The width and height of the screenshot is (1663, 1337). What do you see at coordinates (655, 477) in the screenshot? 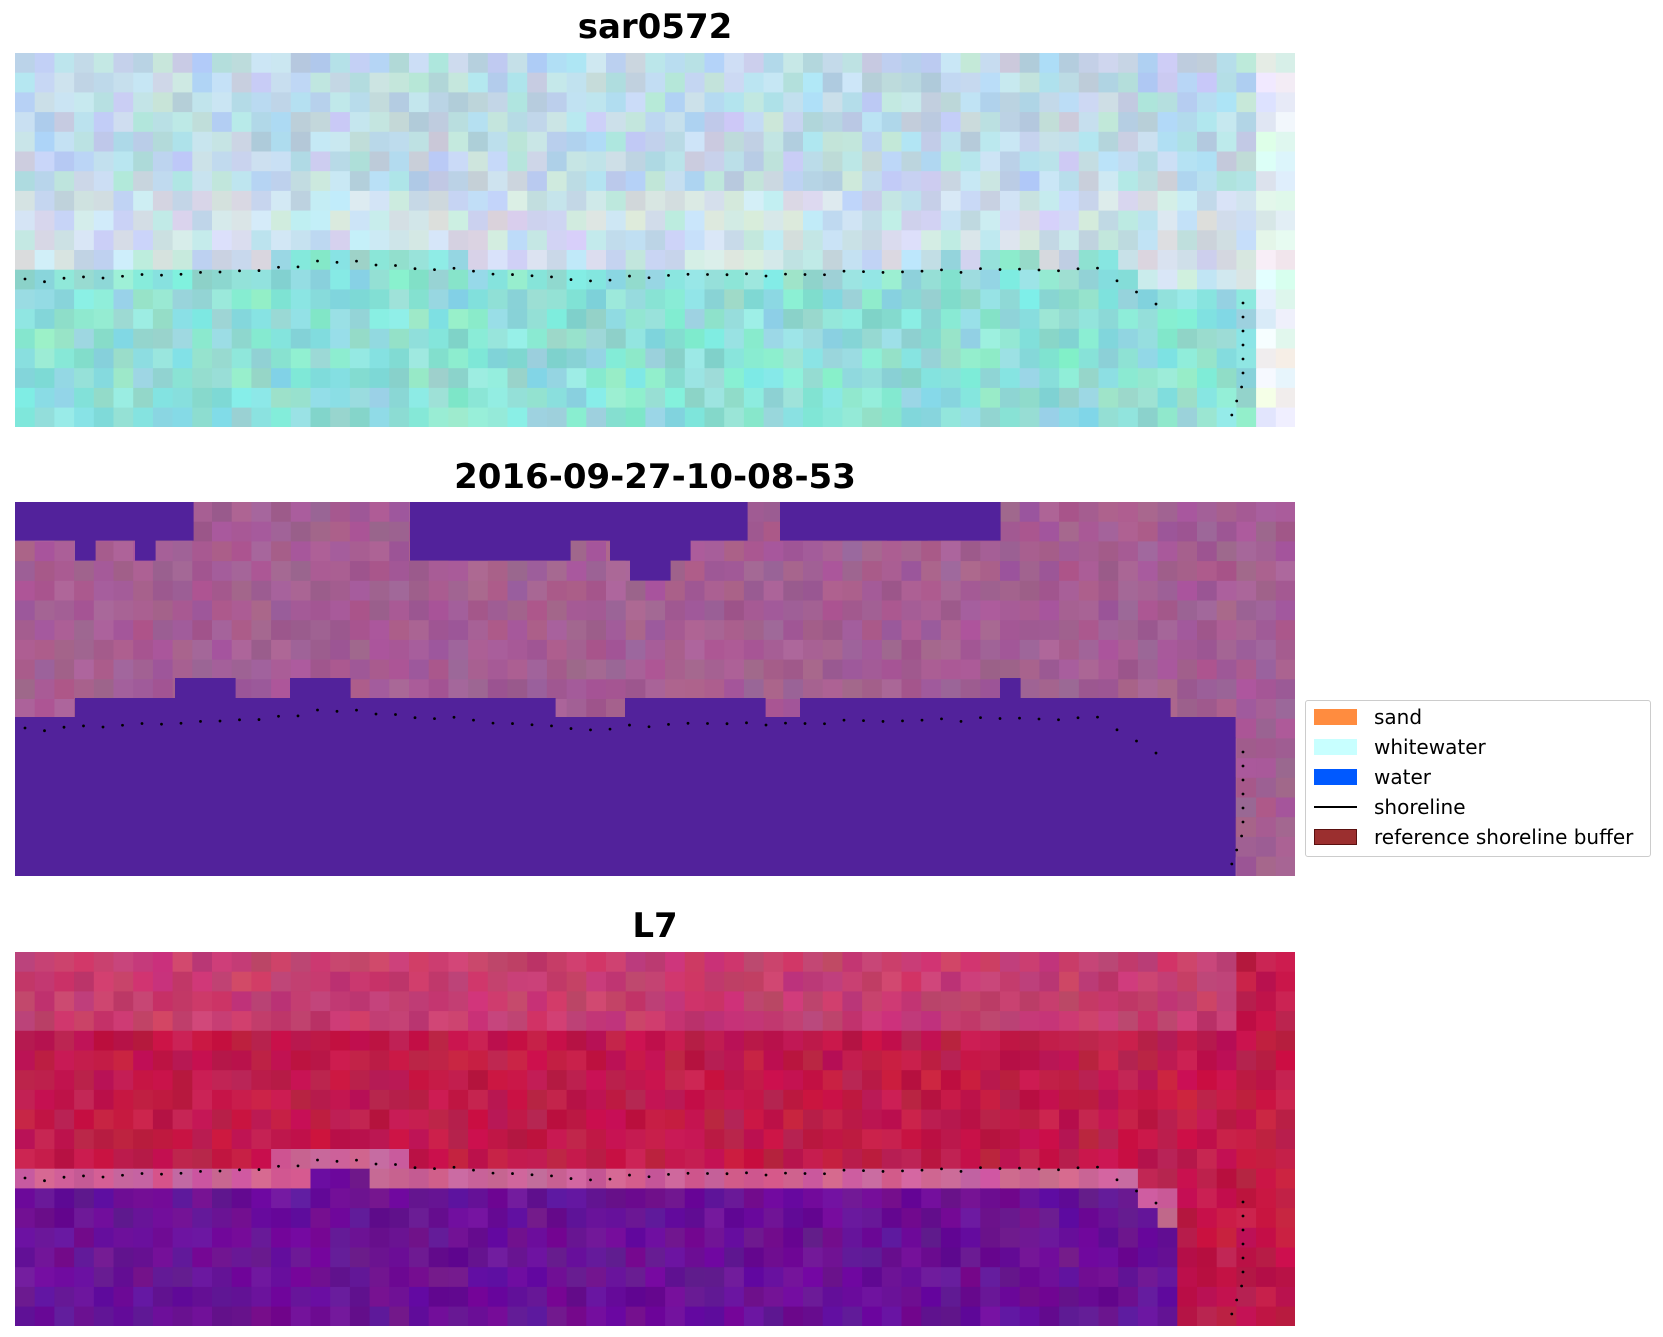
I see `panel-title-2: 2016-09-27-10-08-53` at bounding box center [655, 477].